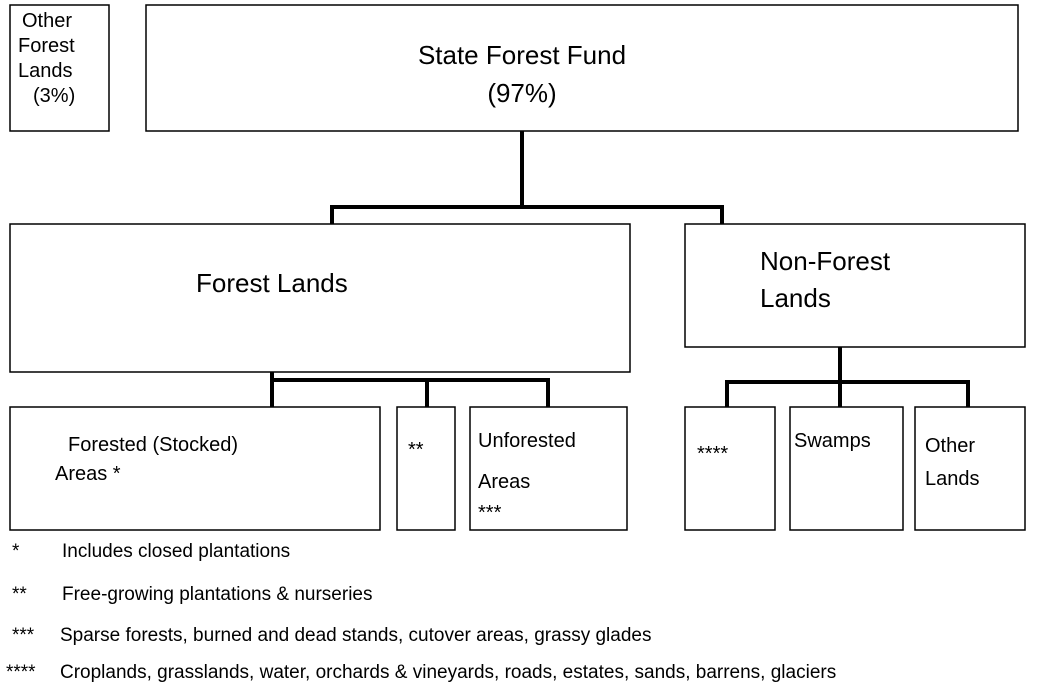 The image size is (1037, 683). What do you see at coordinates (272, 283) in the screenshot?
I see `node-text: Forest Lands` at bounding box center [272, 283].